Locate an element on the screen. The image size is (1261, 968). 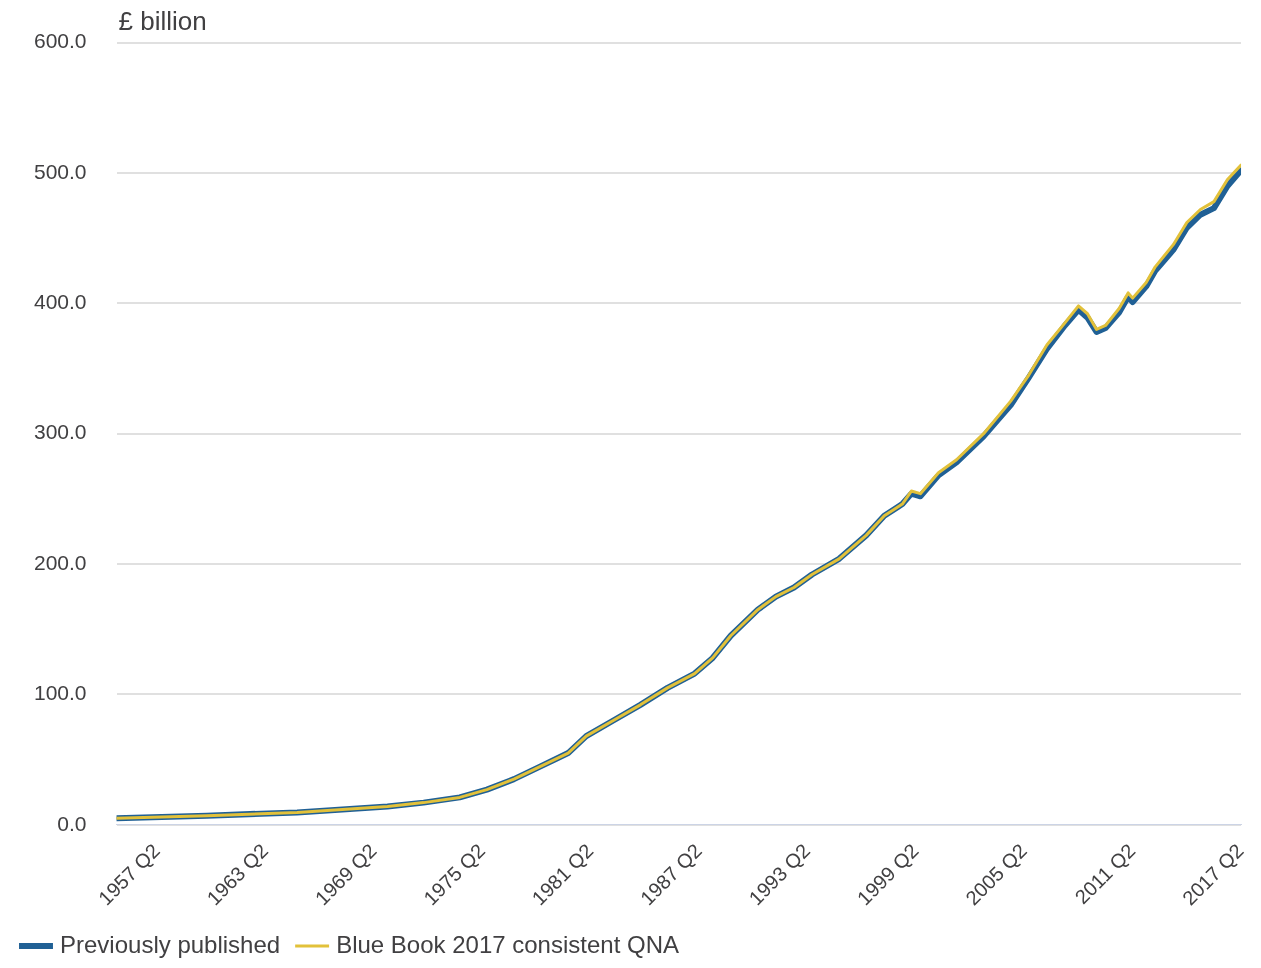
y-tick-label: 0.0 is located at coordinates (72, 823).